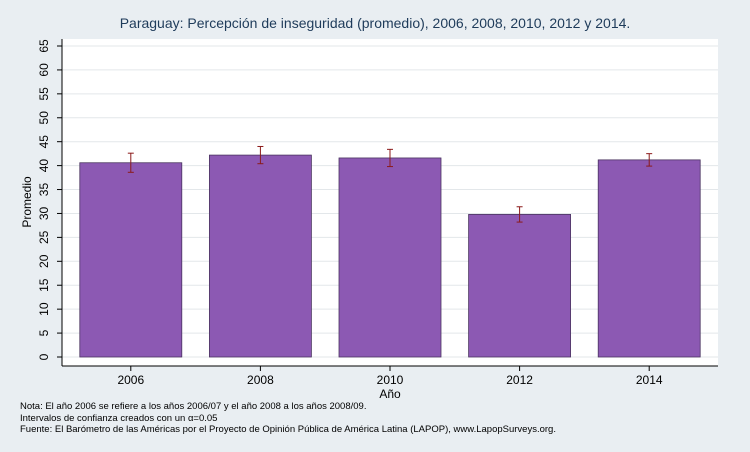 This screenshot has height=452, width=750. What do you see at coordinates (44, 142) in the screenshot?
I see `y-tick-label-45: 45` at bounding box center [44, 142].